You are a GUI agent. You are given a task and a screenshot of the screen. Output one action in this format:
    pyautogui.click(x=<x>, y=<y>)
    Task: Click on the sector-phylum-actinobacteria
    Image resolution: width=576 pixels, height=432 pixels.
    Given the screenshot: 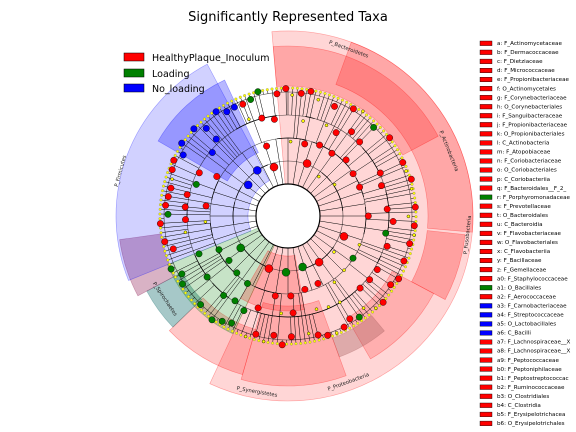 What is the action you would take?
    pyautogui.click(x=404, y=137)
    